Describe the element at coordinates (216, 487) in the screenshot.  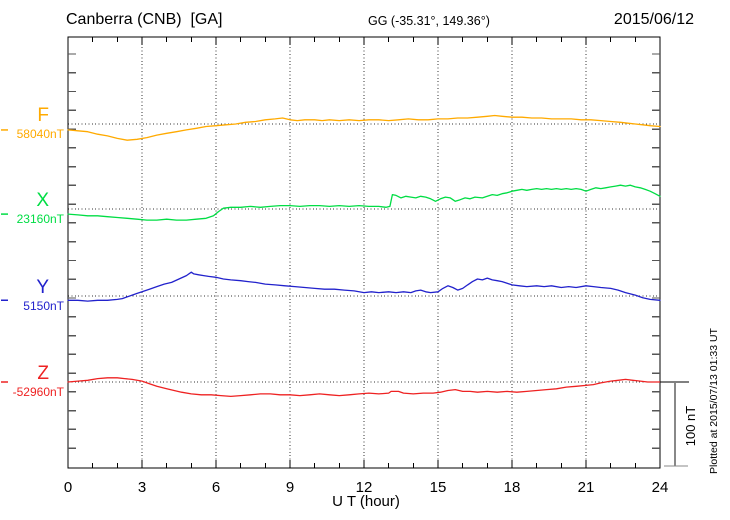
I see `x-tick-label-6: 6` at that location.